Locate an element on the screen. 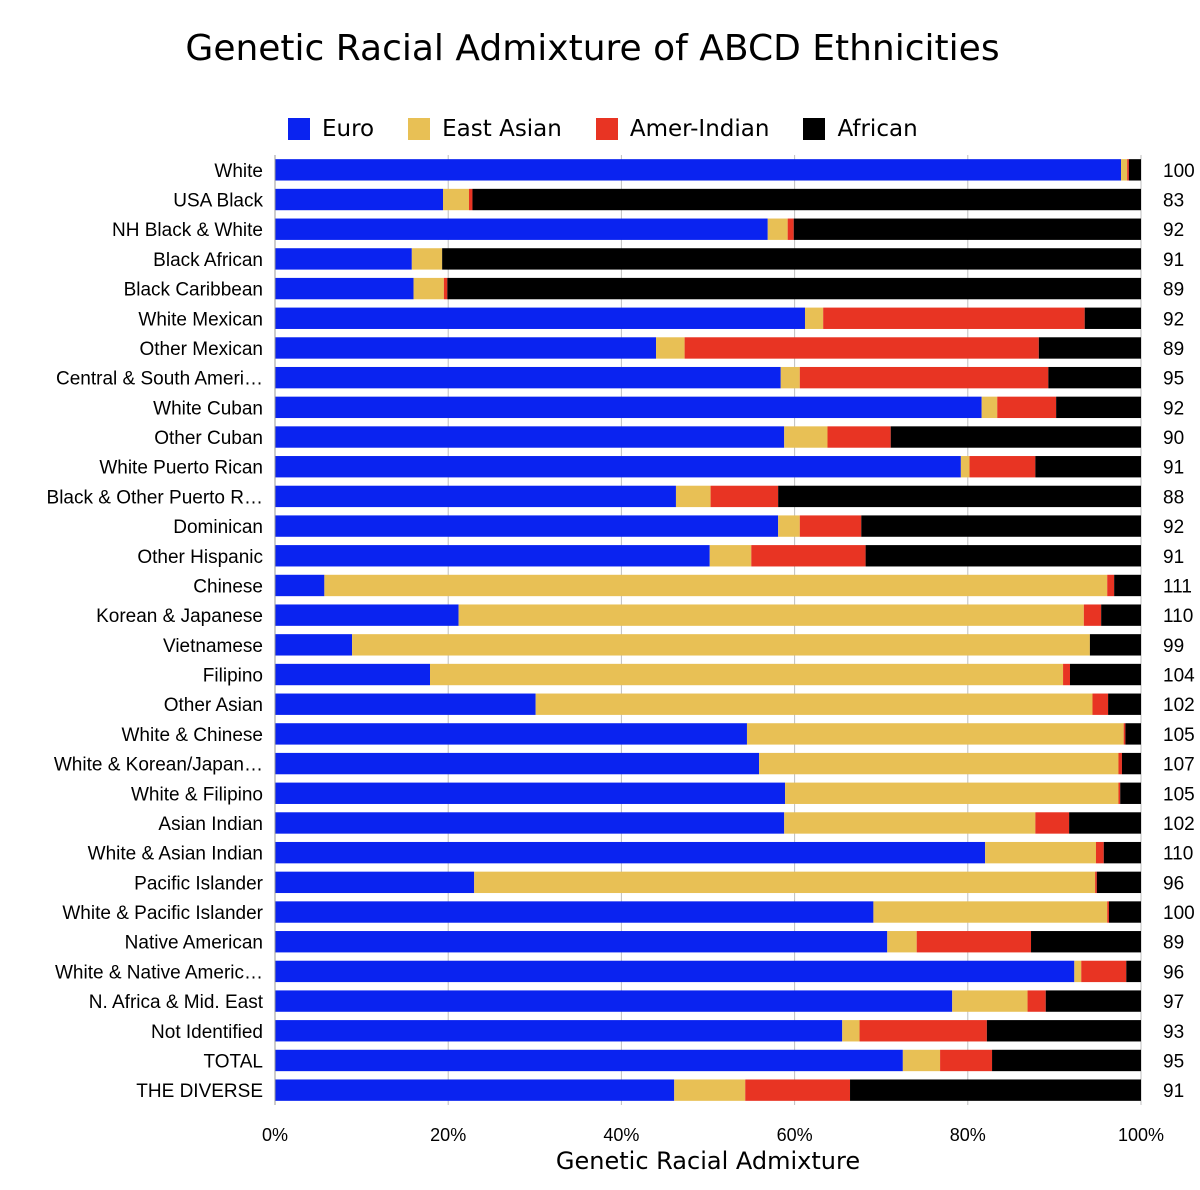  right-value-label: 97 is located at coordinates (1173, 1002).